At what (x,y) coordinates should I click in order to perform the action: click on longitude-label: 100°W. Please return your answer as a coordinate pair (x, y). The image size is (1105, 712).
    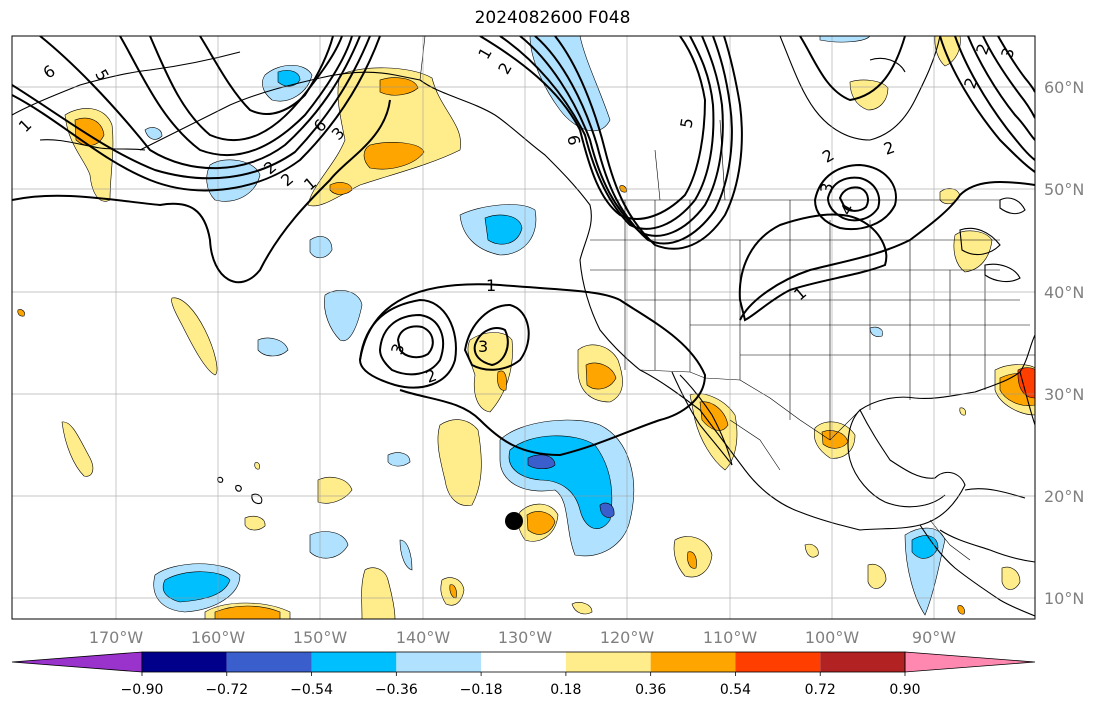
    Looking at the image, I should click on (832, 637).